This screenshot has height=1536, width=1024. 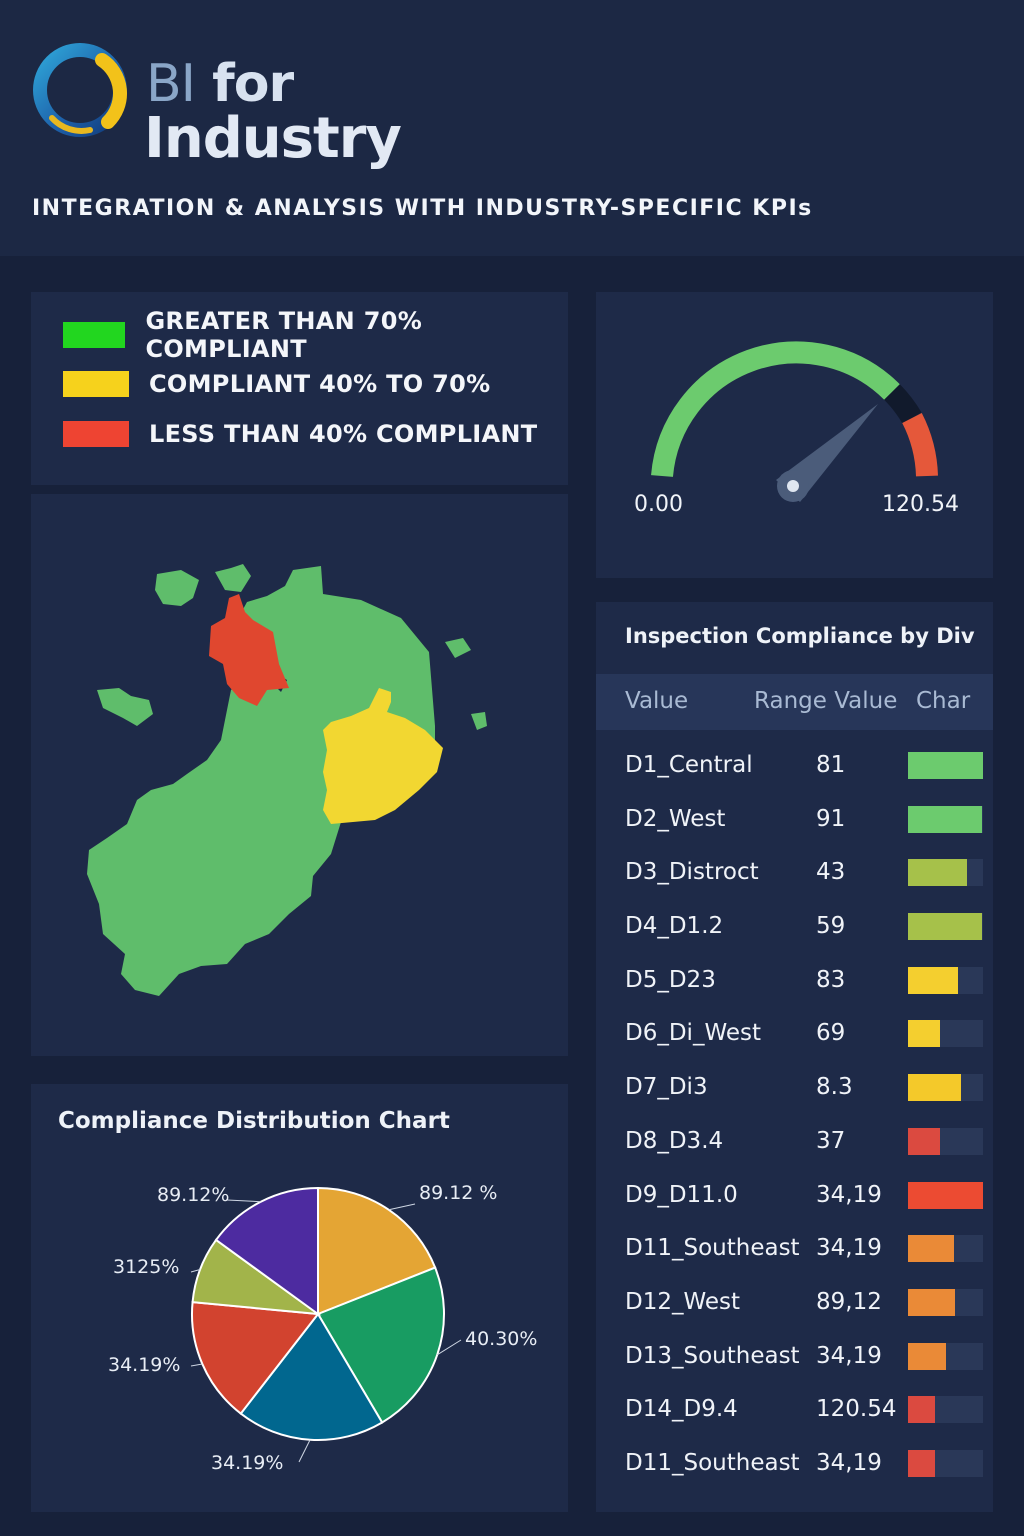 What do you see at coordinates (831, 926) in the screenshot?
I see `row-range-value: 59` at bounding box center [831, 926].